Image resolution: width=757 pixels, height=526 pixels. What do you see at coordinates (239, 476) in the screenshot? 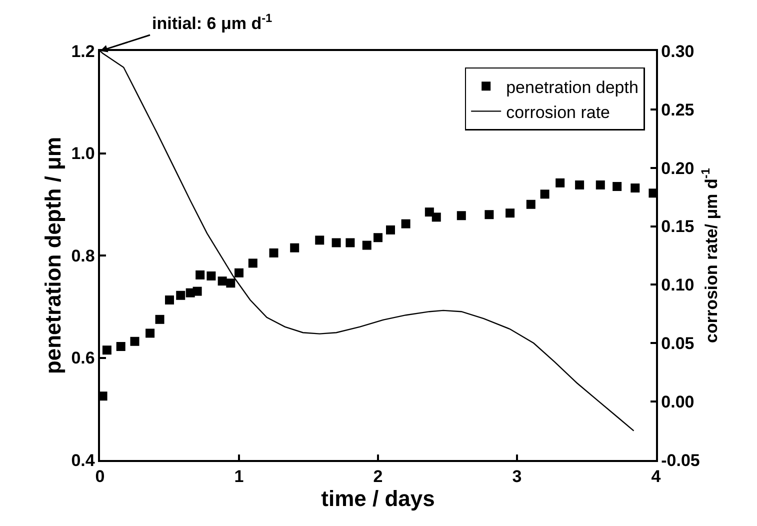
I see `x-tick-label: 1` at bounding box center [239, 476].